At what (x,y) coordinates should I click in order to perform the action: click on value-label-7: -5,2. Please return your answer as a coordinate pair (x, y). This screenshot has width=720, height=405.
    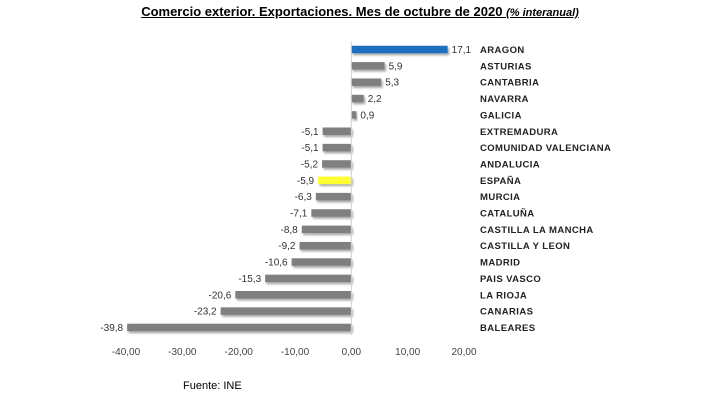
    Looking at the image, I should click on (310, 164).